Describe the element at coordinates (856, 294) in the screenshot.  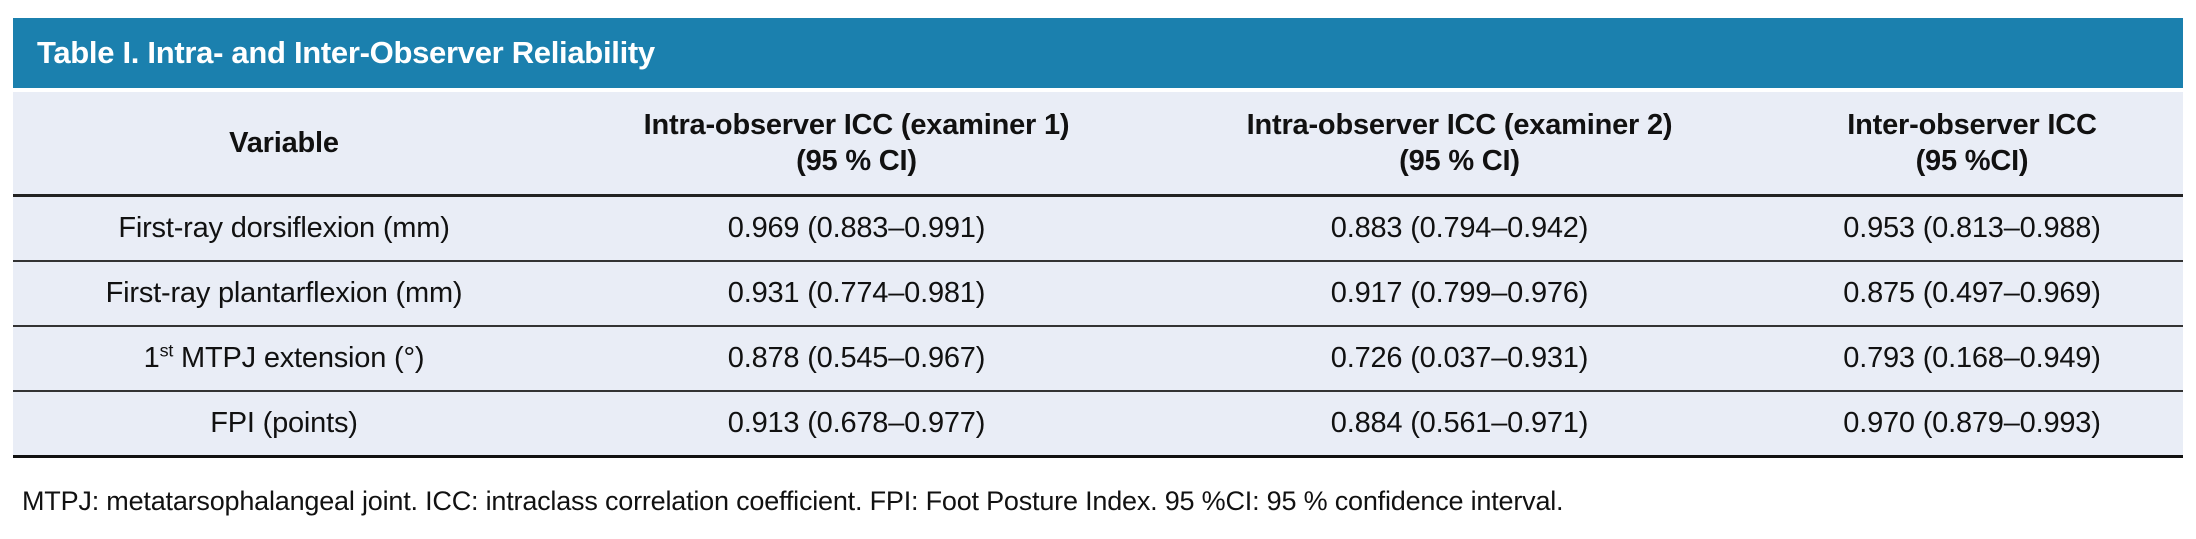
I see `icc-examiner1-cell: 0.931 (0.774–0.981)` at that location.